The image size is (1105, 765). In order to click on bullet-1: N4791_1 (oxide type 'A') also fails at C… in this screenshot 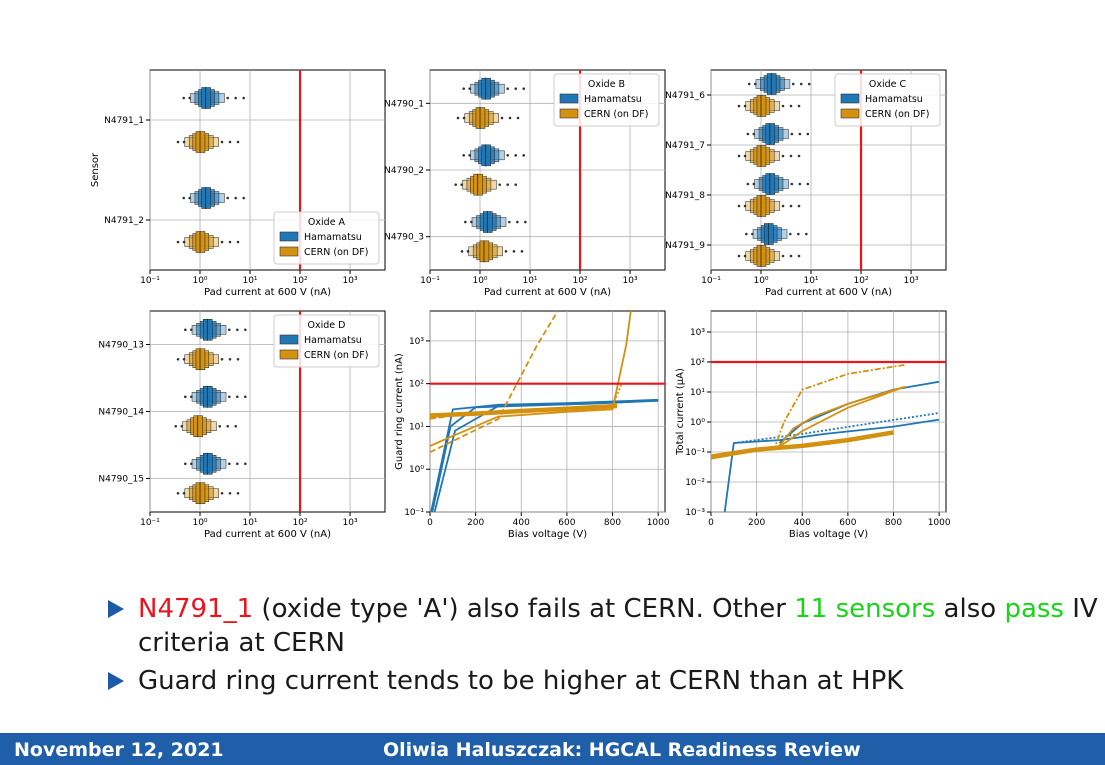, I will do `click(603, 626)`.